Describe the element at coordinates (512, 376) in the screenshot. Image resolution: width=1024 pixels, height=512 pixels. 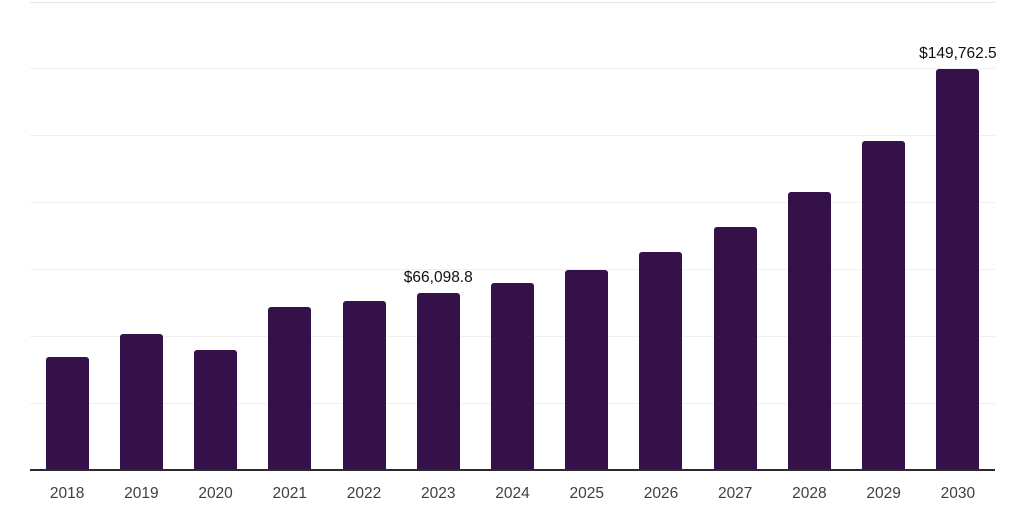
I see `bar-2024` at that location.